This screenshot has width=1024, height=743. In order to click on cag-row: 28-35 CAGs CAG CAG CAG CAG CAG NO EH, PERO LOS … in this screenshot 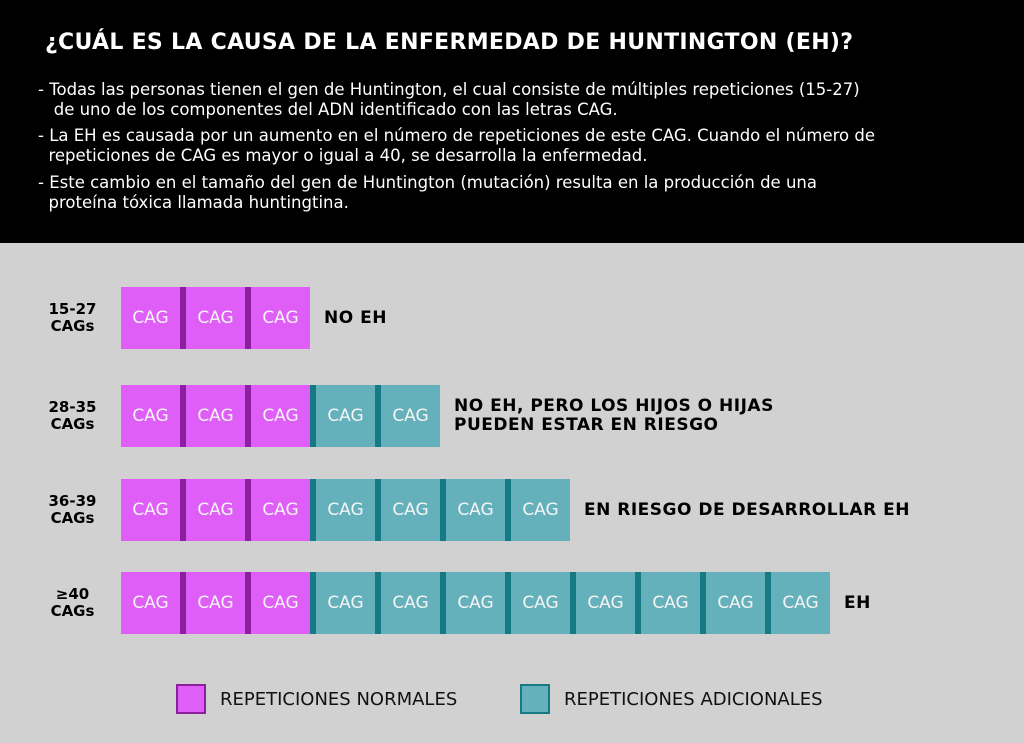, I will do `click(512, 416)`.